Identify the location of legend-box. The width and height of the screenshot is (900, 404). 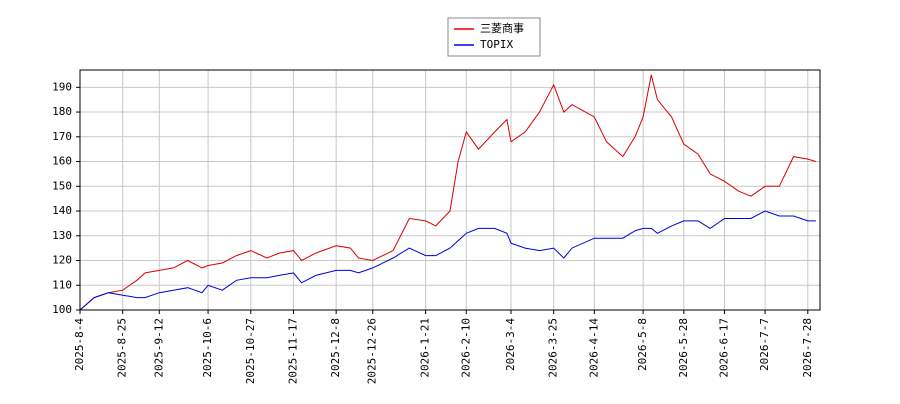
(494, 37).